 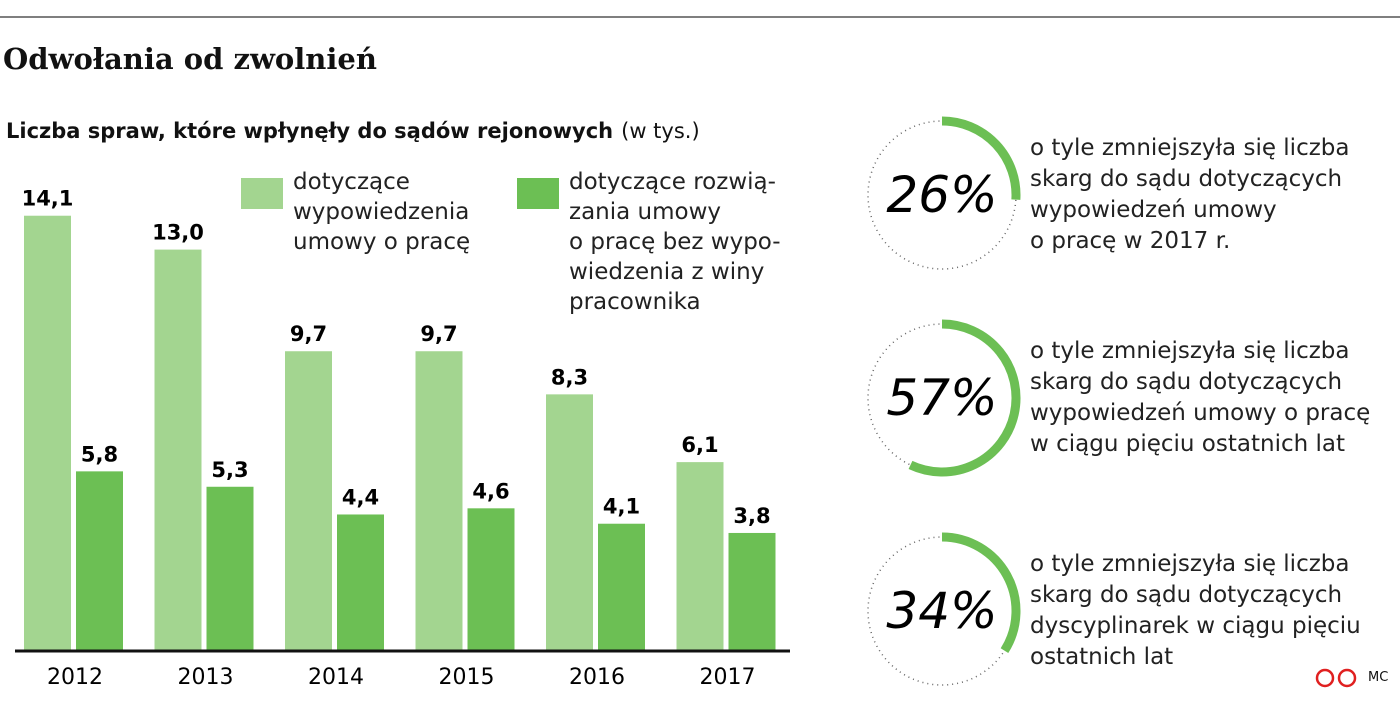 I want to click on value-label: 5,8, so click(x=99, y=454).